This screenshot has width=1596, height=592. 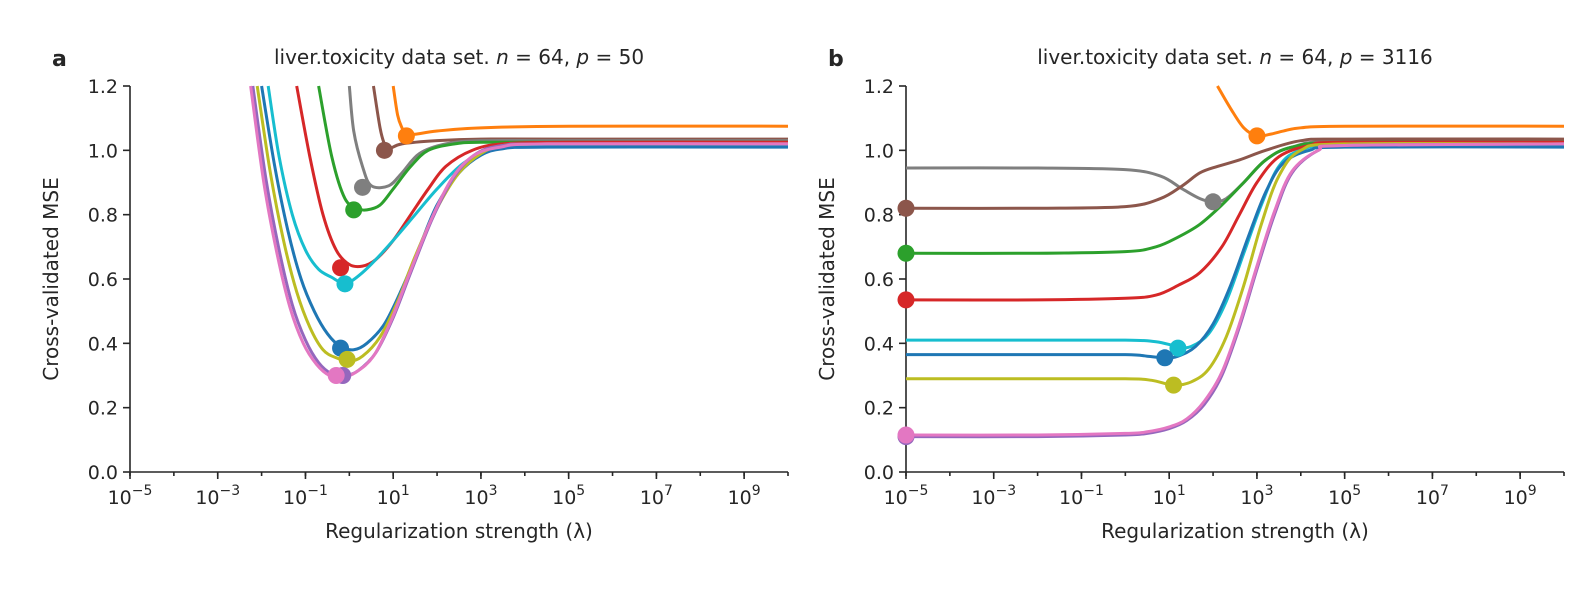 What do you see at coordinates (1392, 57) in the screenshot?
I see `title-part: = 3116` at bounding box center [1392, 57].